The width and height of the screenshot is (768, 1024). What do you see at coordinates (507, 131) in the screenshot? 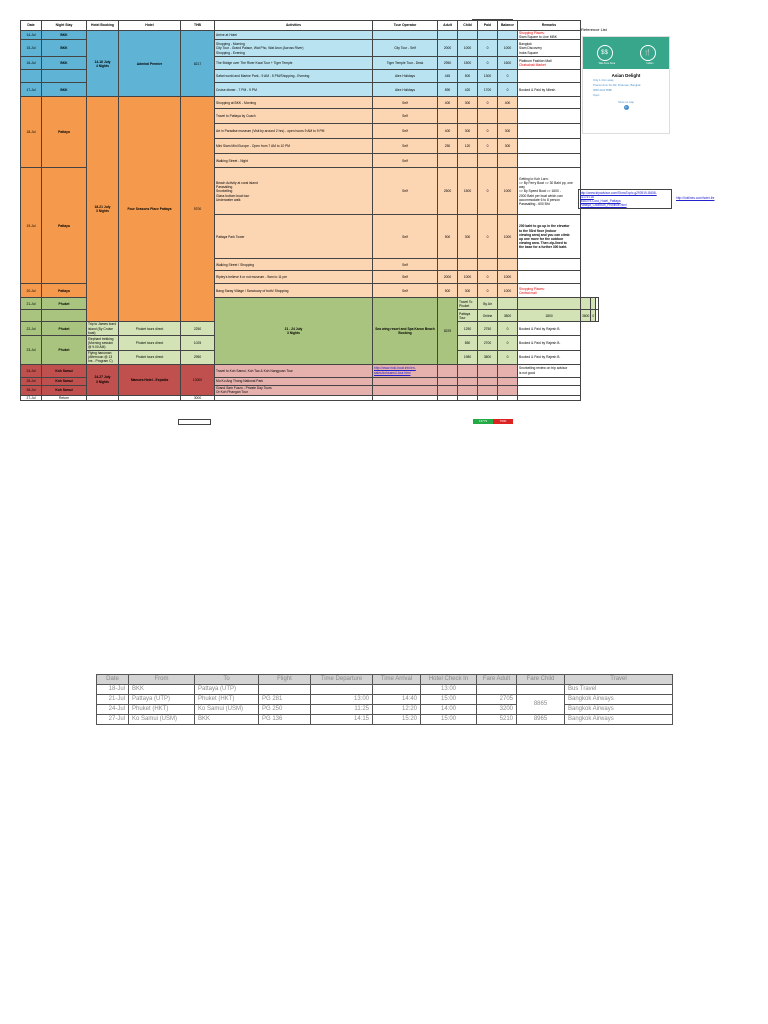
I see `balance-cell: 300` at bounding box center [507, 131].